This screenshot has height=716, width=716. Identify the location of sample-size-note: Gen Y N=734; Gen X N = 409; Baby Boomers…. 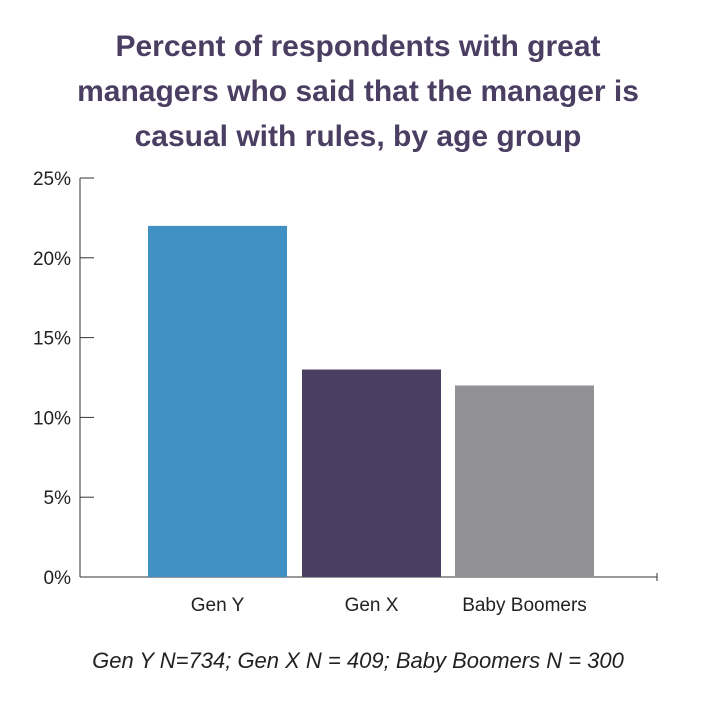
(358, 660).